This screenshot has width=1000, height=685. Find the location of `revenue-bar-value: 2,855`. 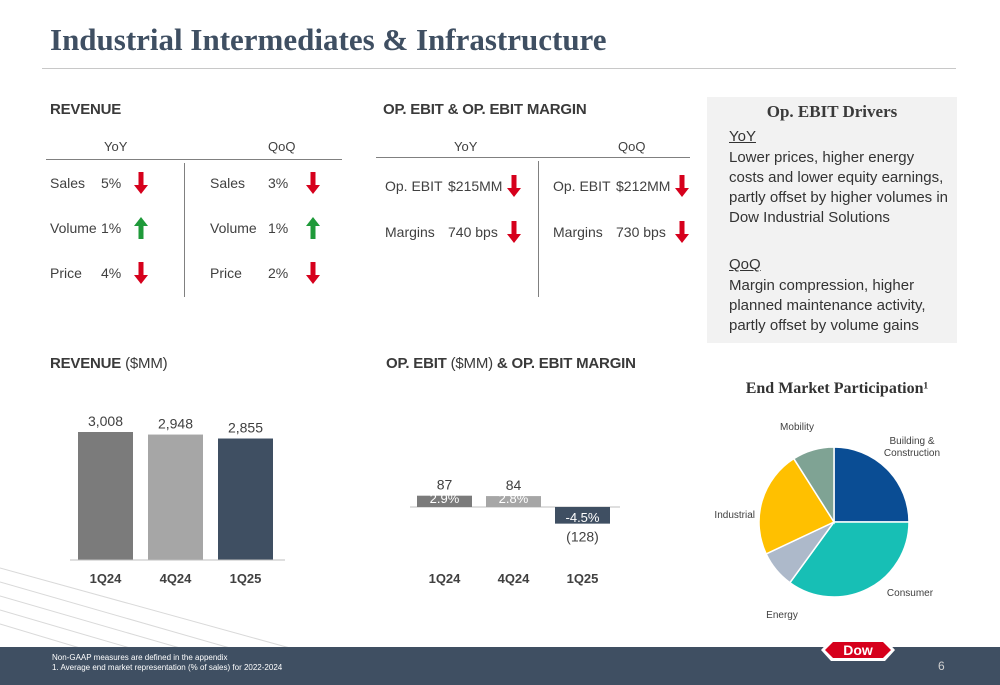

revenue-bar-value: 2,855 is located at coordinates (245, 428).